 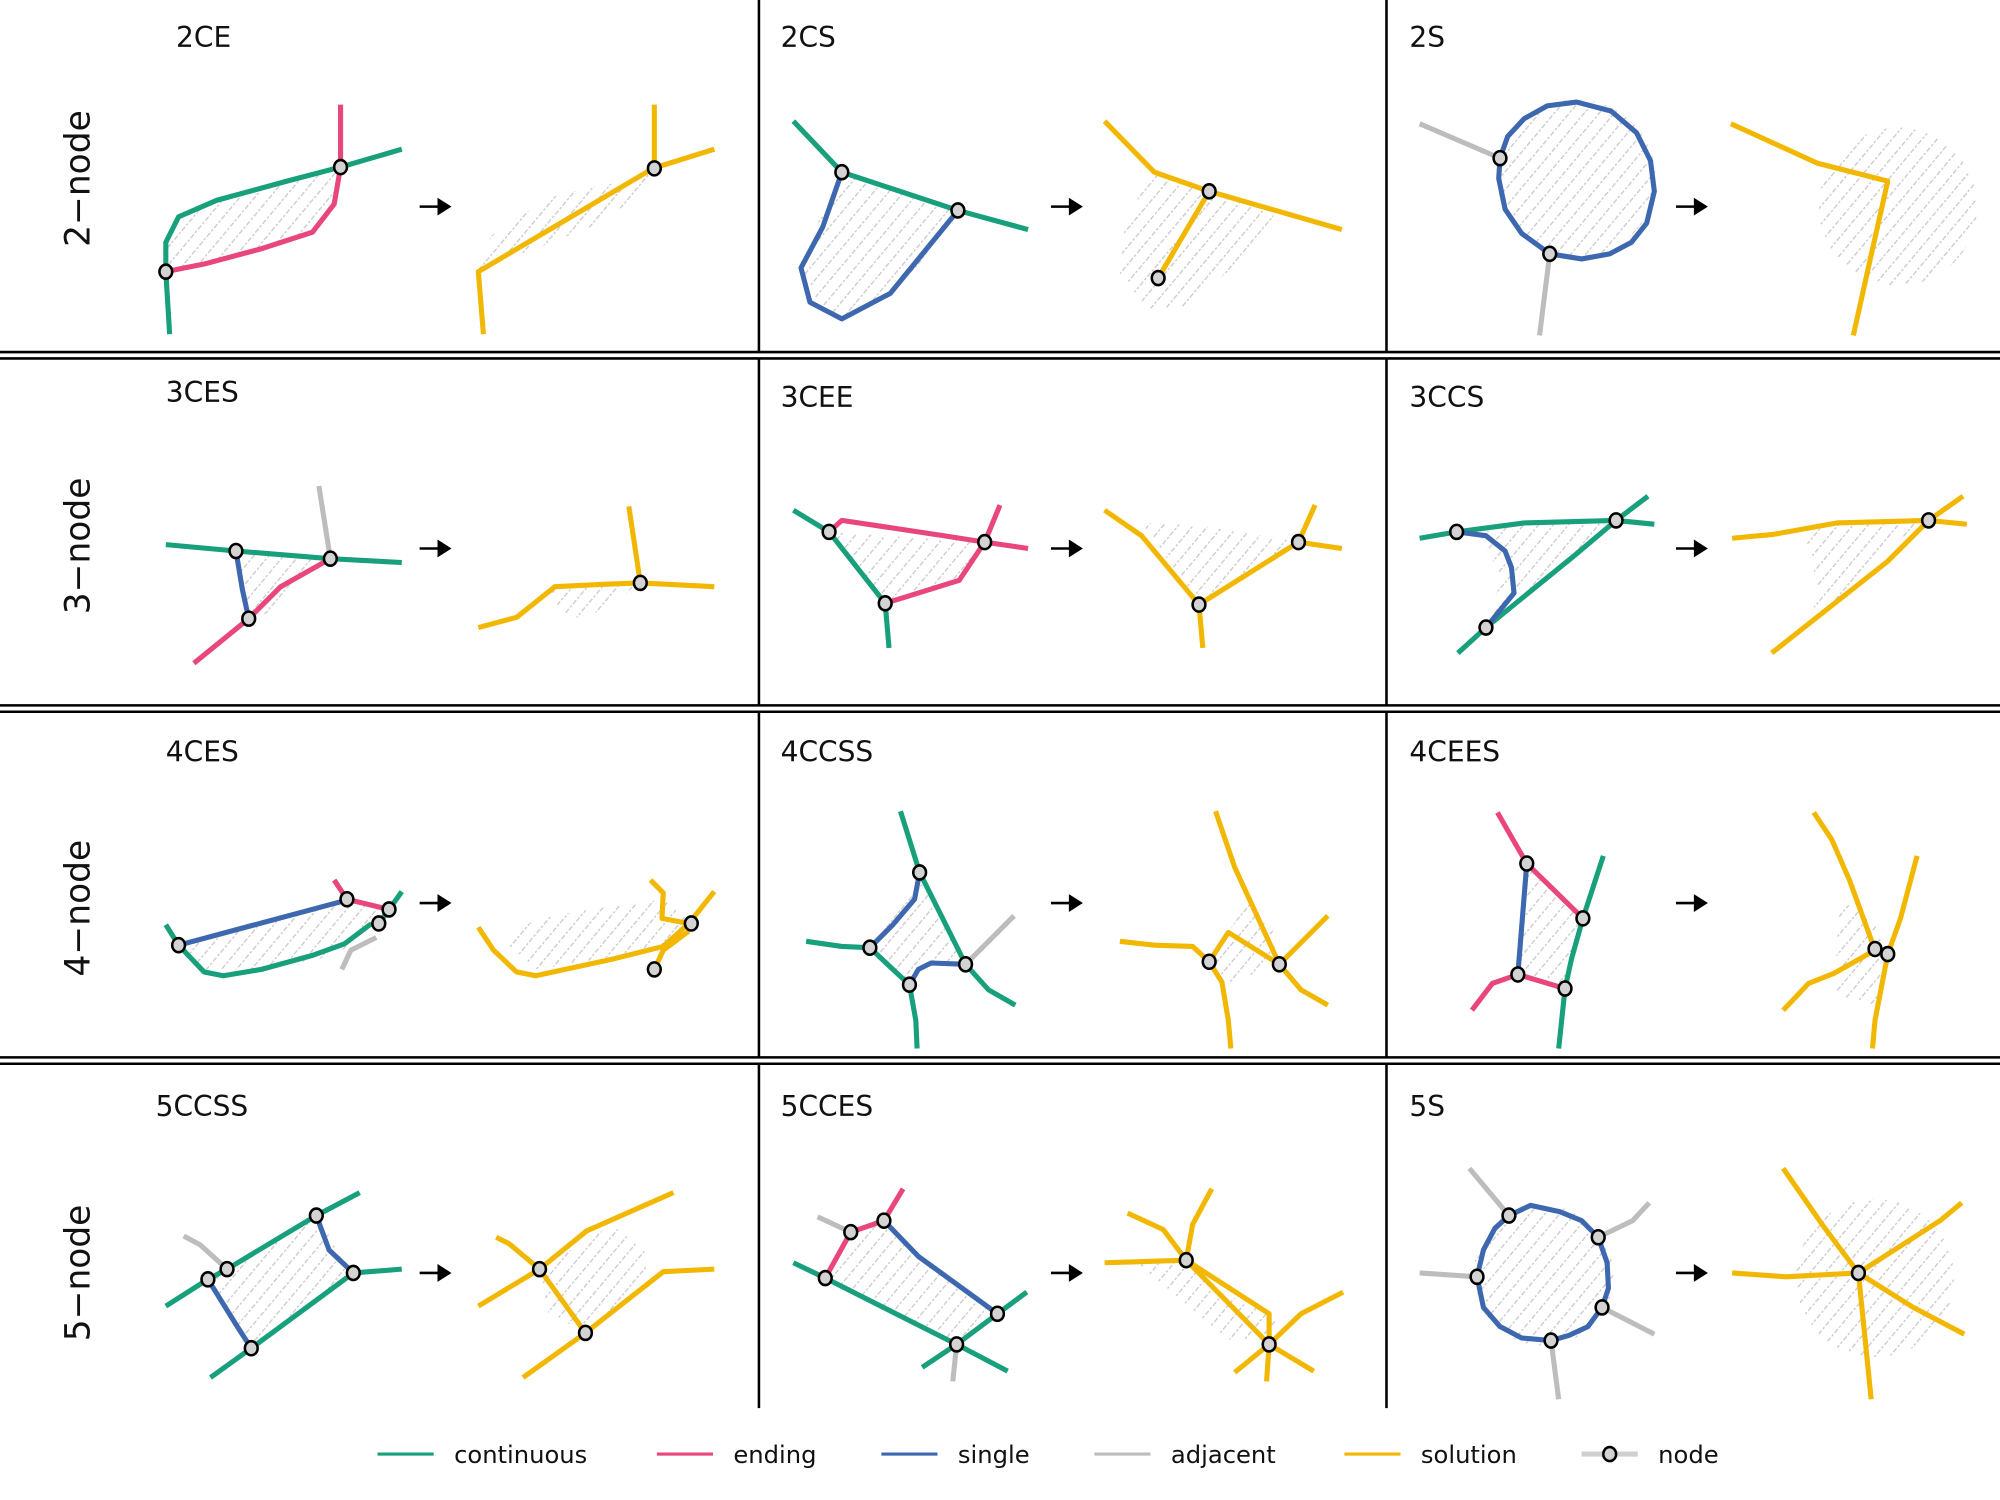 What do you see at coordinates (1067, 576) in the screenshot?
I see `panel-3CEE` at bounding box center [1067, 576].